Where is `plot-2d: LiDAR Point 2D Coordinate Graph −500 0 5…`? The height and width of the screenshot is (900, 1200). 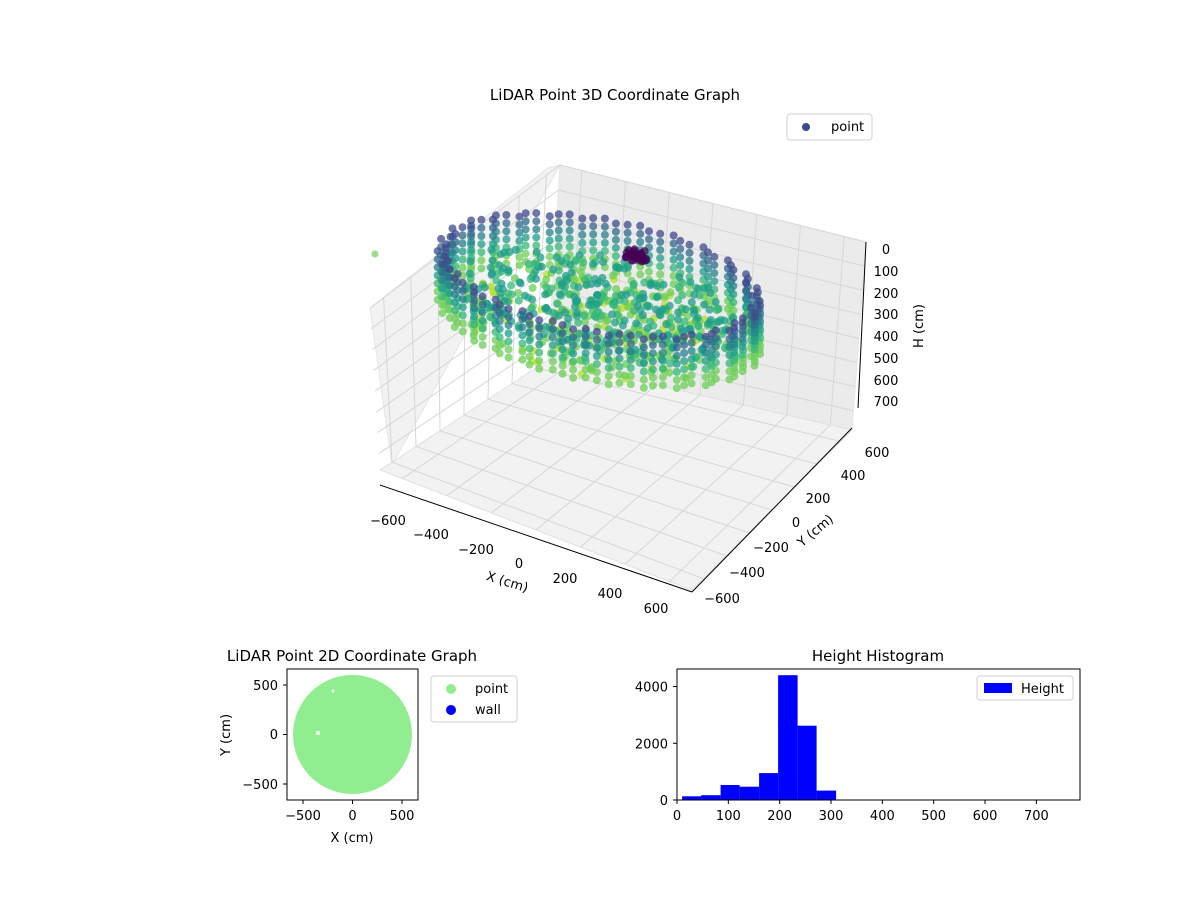 plot-2d: LiDAR Point 2D Coordinate Graph −500 0 5… is located at coordinates (368, 746).